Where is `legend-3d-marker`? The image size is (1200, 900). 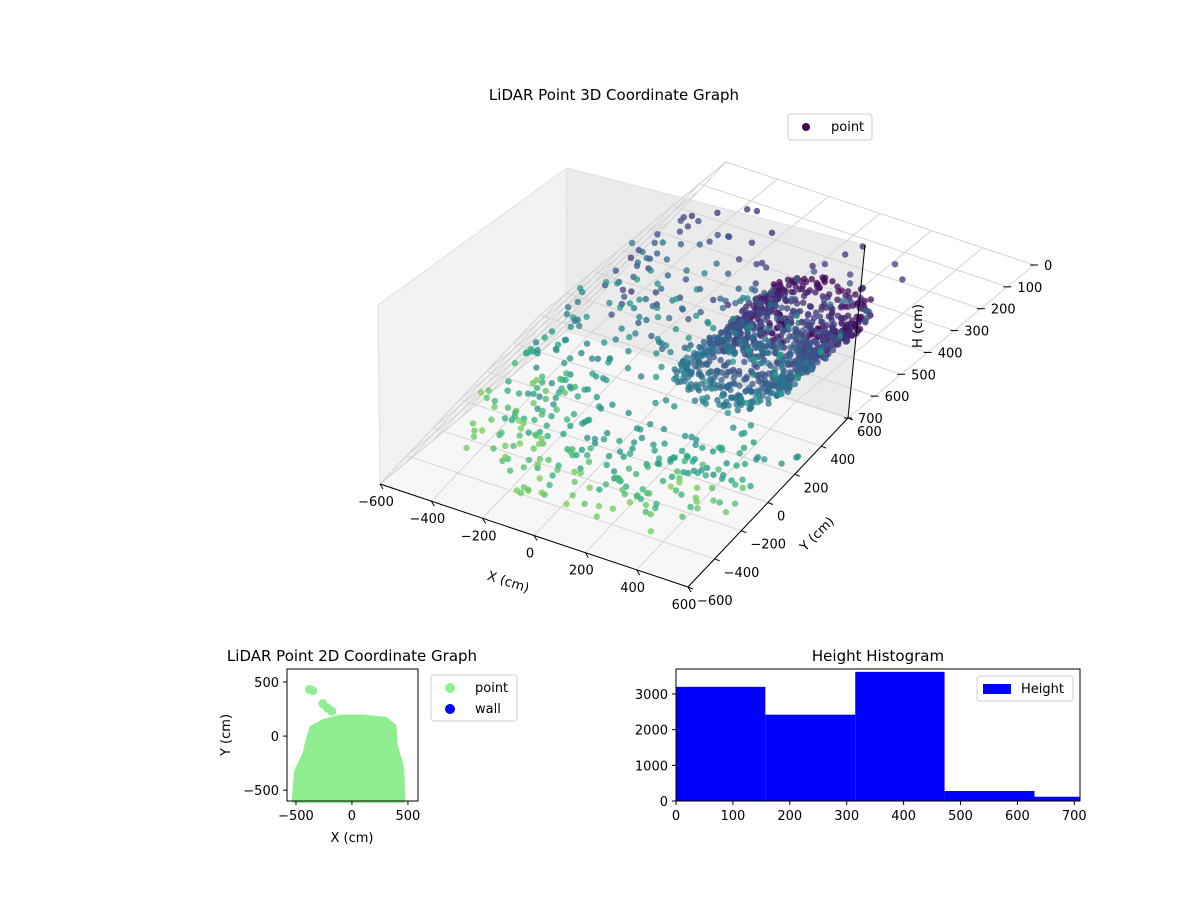 legend-3d-marker is located at coordinates (806, 127).